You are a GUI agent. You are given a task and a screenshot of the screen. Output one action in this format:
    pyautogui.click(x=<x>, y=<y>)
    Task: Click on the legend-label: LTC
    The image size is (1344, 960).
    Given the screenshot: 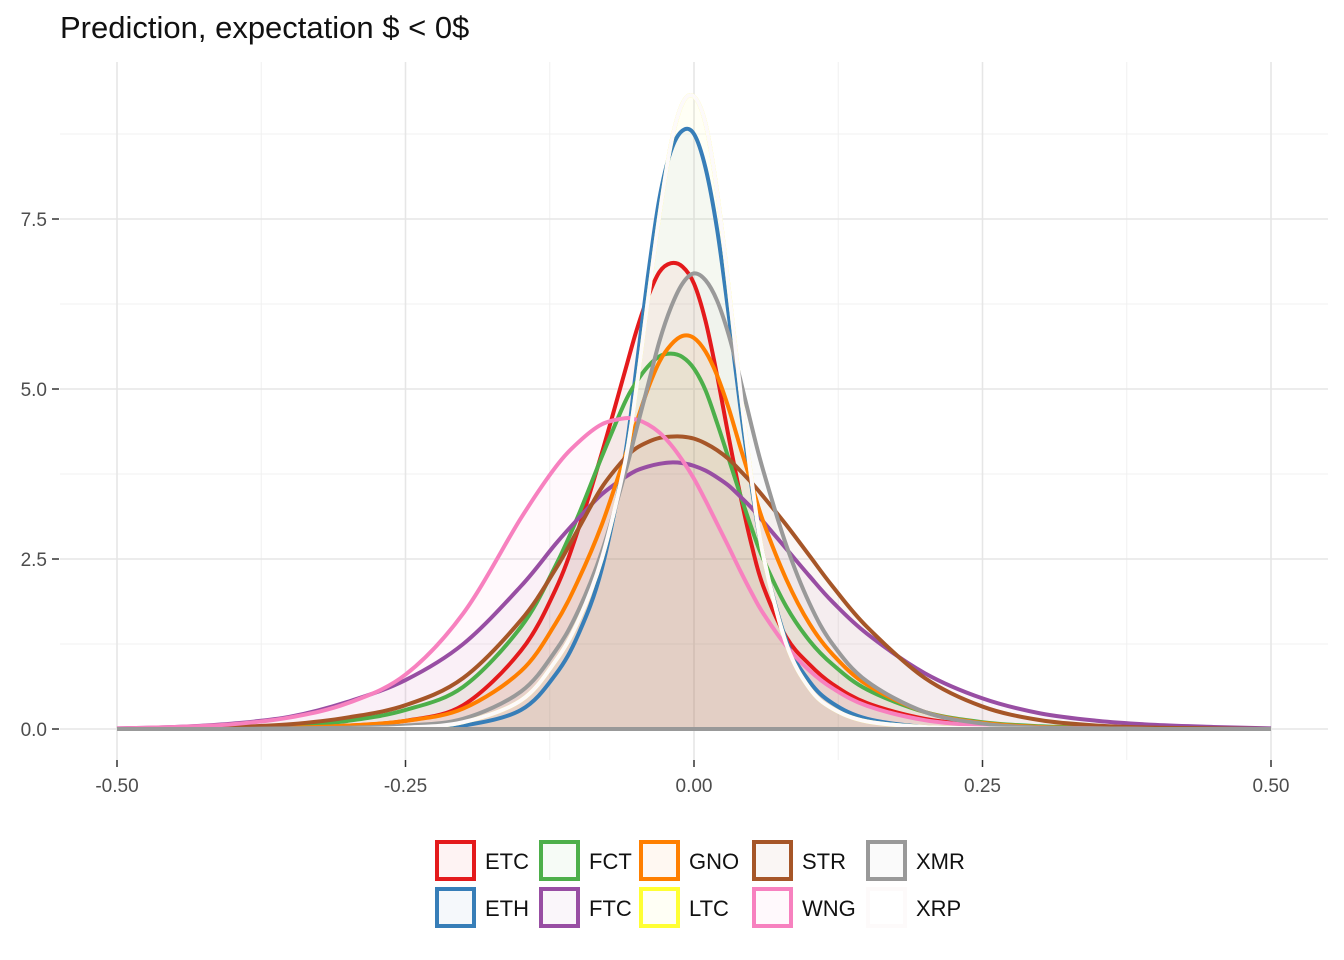 What is the action you would take?
    pyautogui.click(x=709, y=908)
    